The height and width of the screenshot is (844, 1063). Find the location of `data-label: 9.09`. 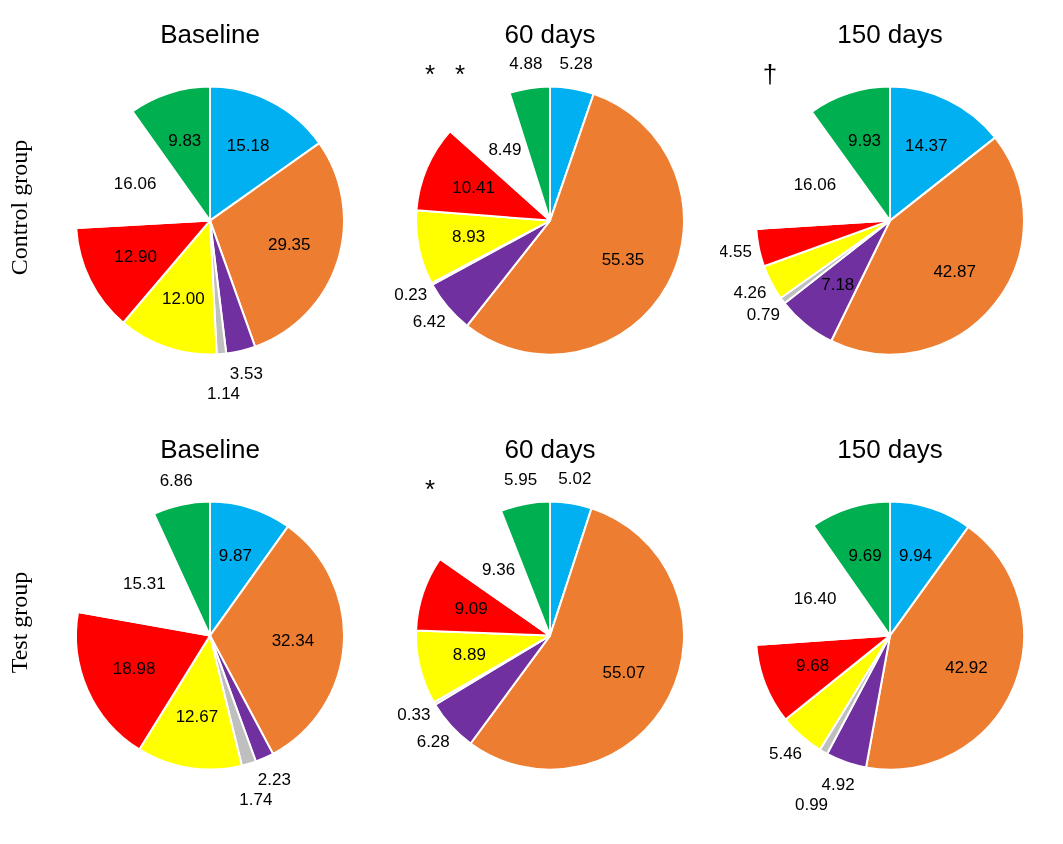

data-label: 9.09 is located at coordinates (471, 608).